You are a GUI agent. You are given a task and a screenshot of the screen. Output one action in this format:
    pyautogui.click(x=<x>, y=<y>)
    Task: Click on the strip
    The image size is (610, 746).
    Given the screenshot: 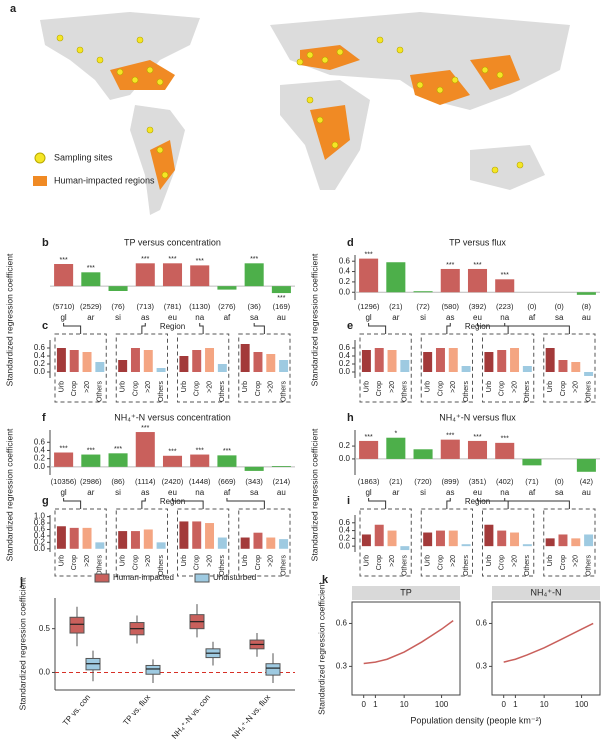 What is the action you would take?
    pyautogui.click(x=546, y=593)
    